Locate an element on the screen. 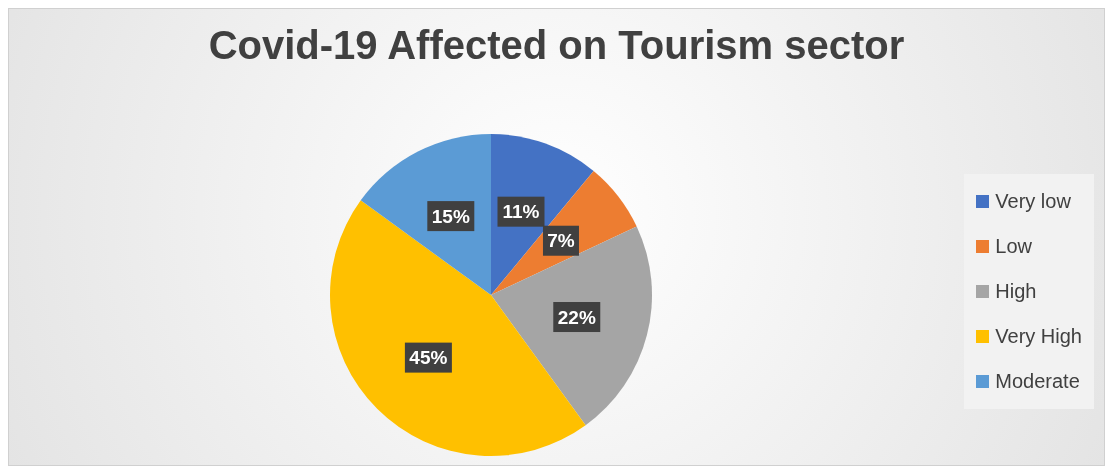  data-label: 22% is located at coordinates (576, 317).